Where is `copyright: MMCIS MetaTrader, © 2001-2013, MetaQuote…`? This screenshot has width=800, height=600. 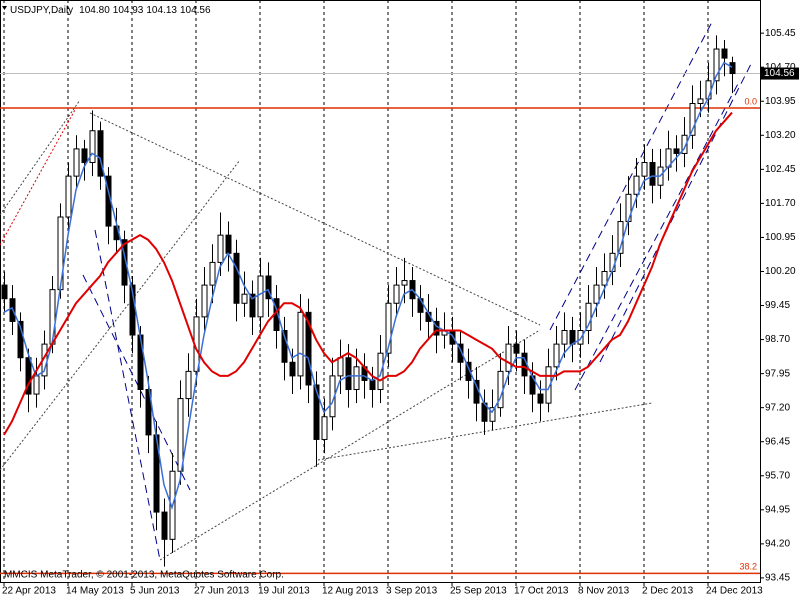 copyright: MMCIS MetaTrader, © 2001-2013, MetaQuote… is located at coordinates (144, 575).